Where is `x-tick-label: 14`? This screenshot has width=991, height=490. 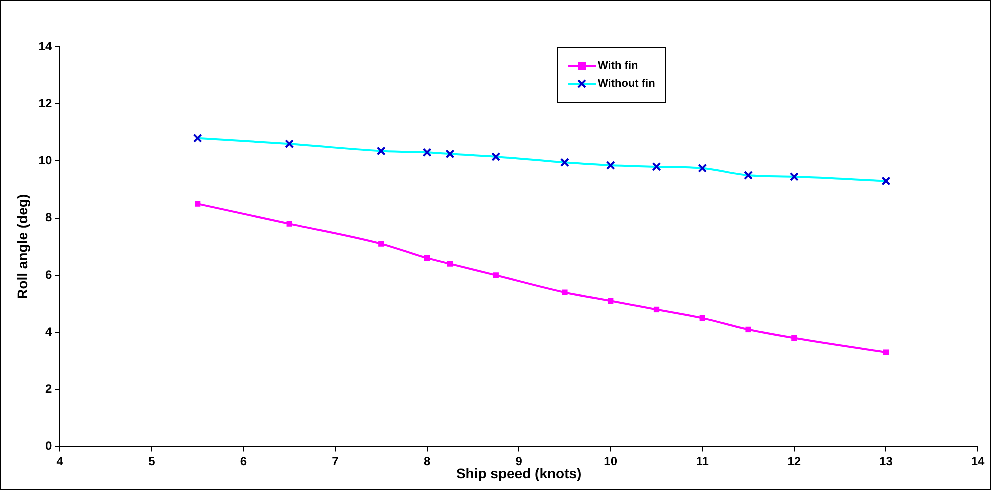 x-tick-label: 14 is located at coordinates (978, 461).